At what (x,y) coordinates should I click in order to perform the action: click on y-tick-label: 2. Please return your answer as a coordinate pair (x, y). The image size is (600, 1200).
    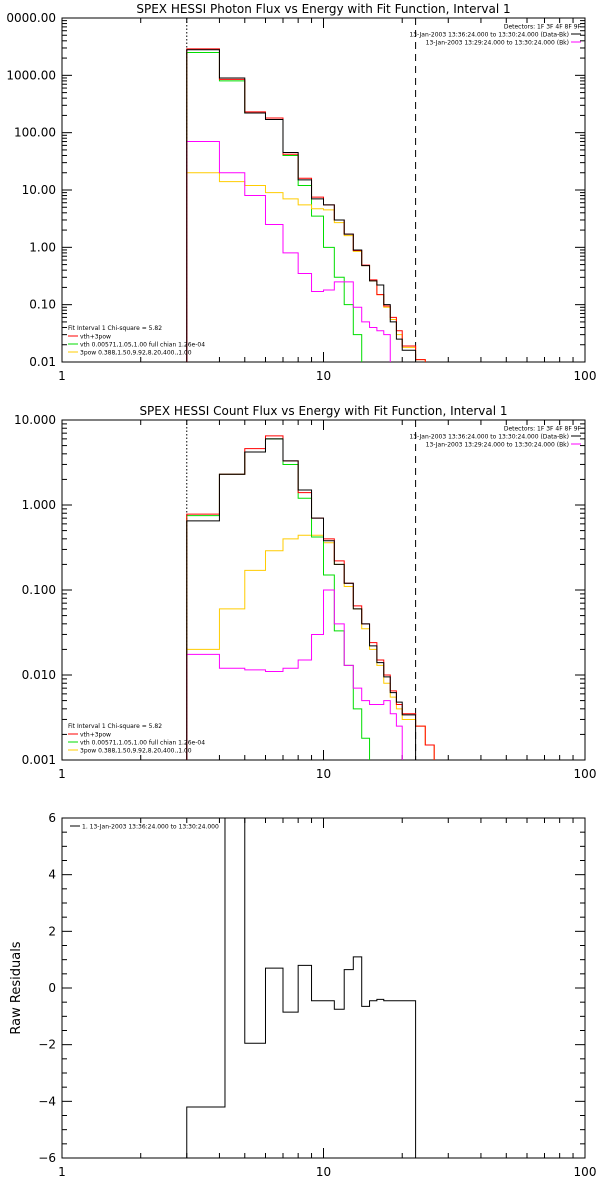
    Looking at the image, I should click on (52, 931).